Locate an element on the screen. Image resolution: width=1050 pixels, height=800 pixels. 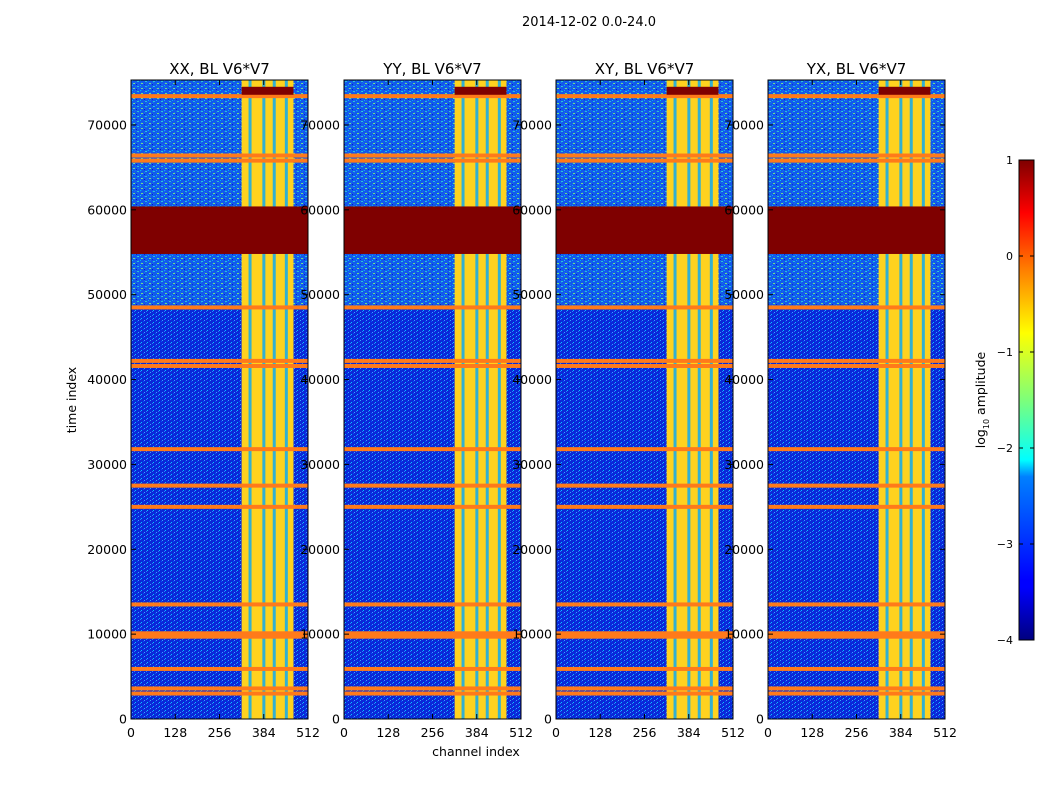
colorbar-label-rest: amplitude is located at coordinates (980, 384).